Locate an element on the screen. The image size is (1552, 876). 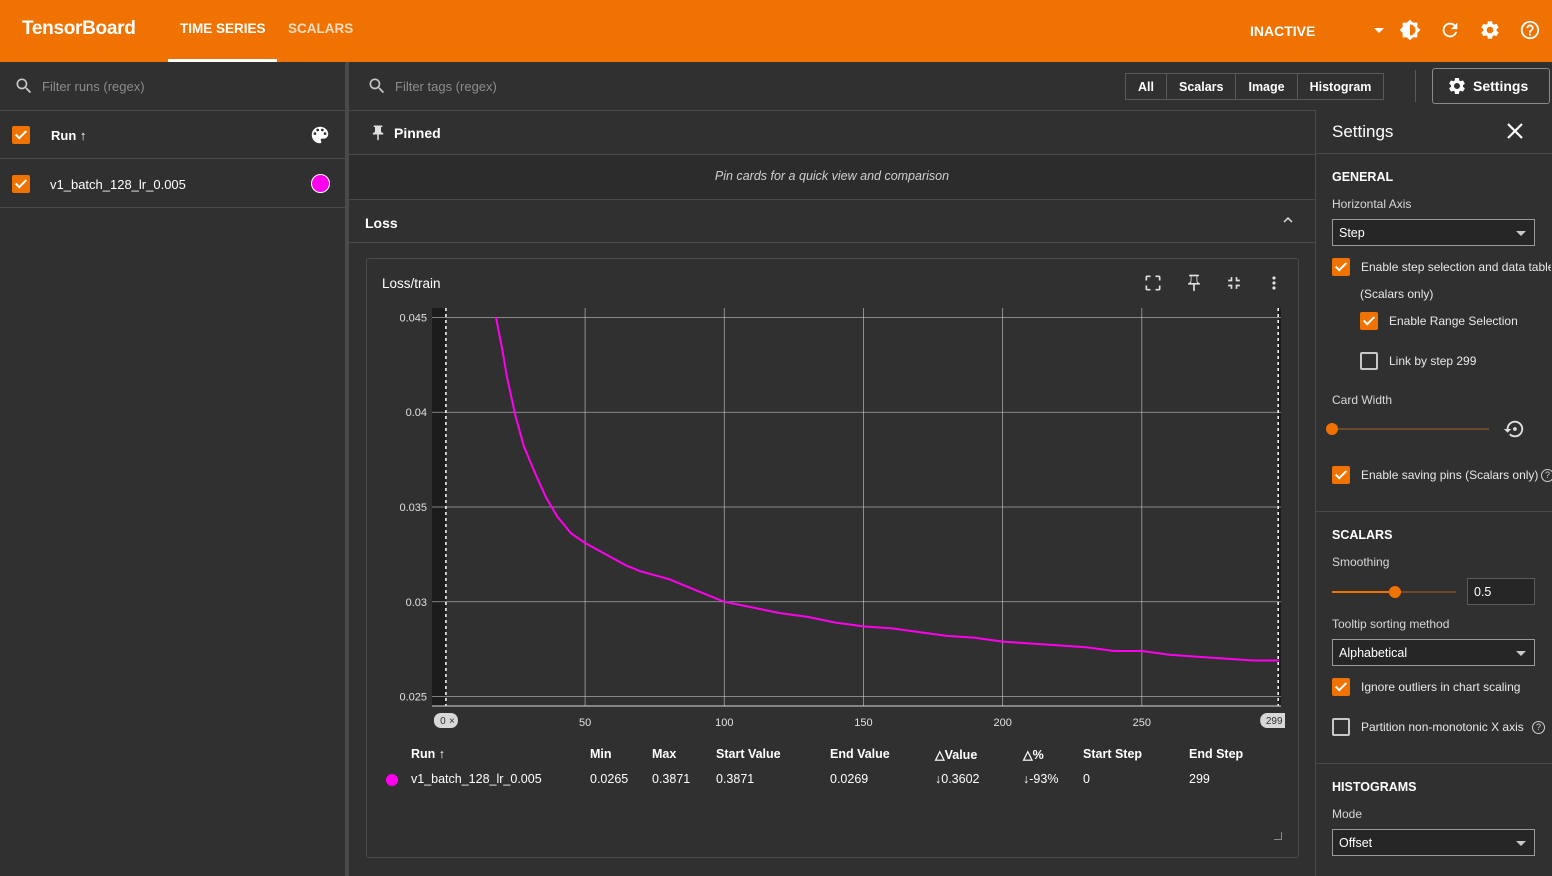
saving-pins-checkbox is located at coordinates (1341, 475).